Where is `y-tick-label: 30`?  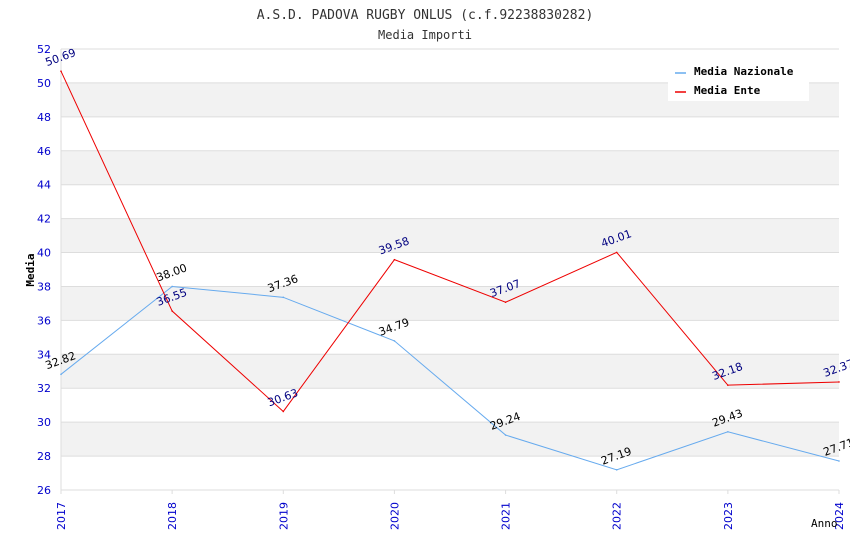 y-tick-label: 30 is located at coordinates (44, 422).